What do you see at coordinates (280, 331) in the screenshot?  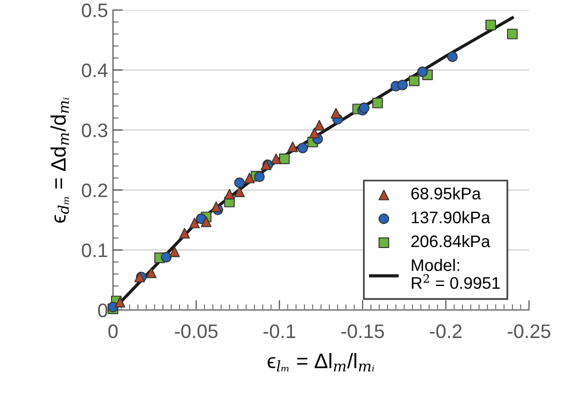 I see `x-tick-label: -0.1` at bounding box center [280, 331].